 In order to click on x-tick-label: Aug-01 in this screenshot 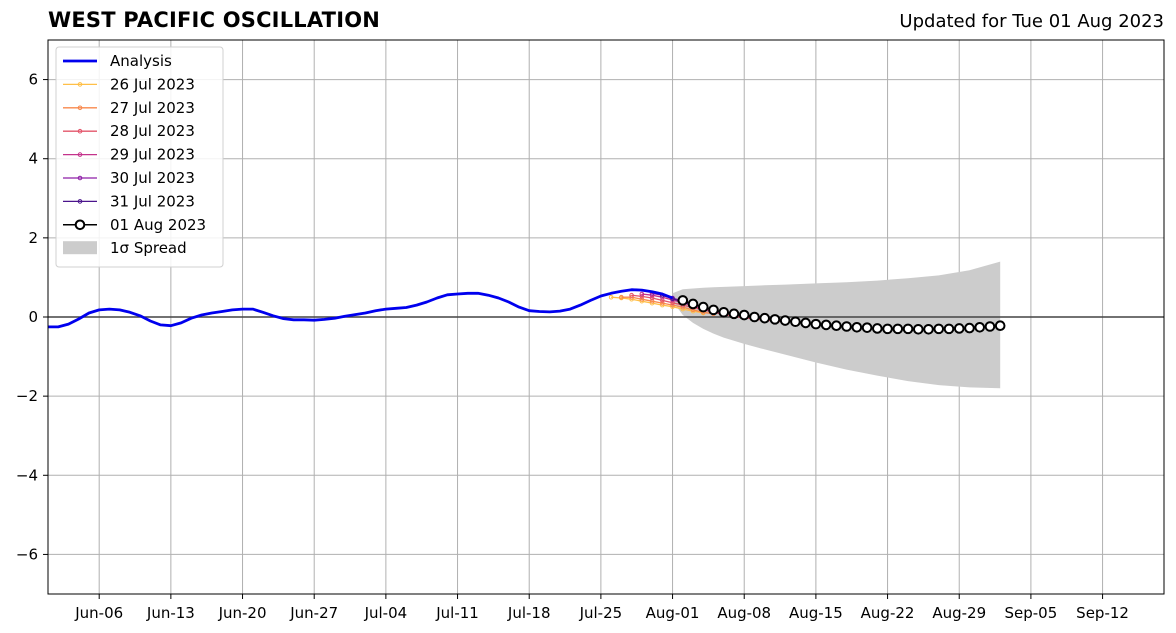, I will do `click(673, 613)`.